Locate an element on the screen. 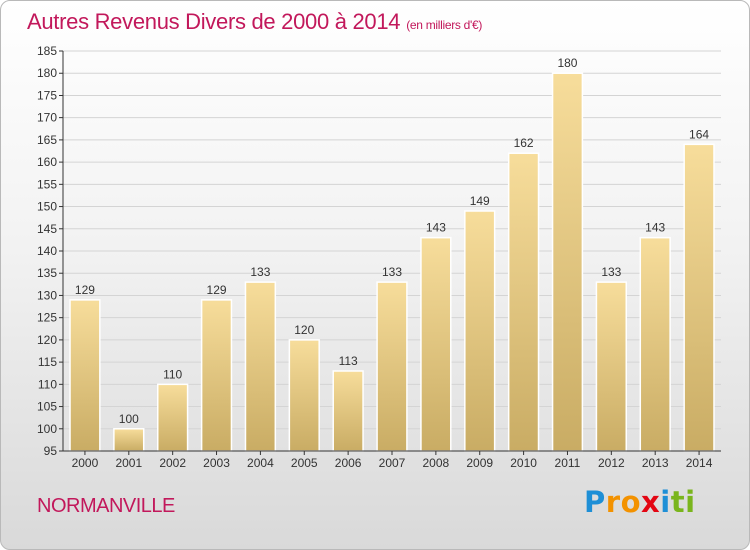 Image resolution: width=750 pixels, height=550 pixels. y-tick-label: 115 is located at coordinates (47, 362).